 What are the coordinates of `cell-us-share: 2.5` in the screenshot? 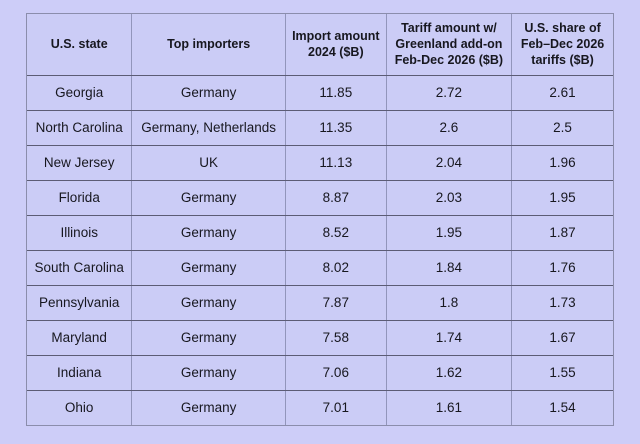 It's located at (562, 128).